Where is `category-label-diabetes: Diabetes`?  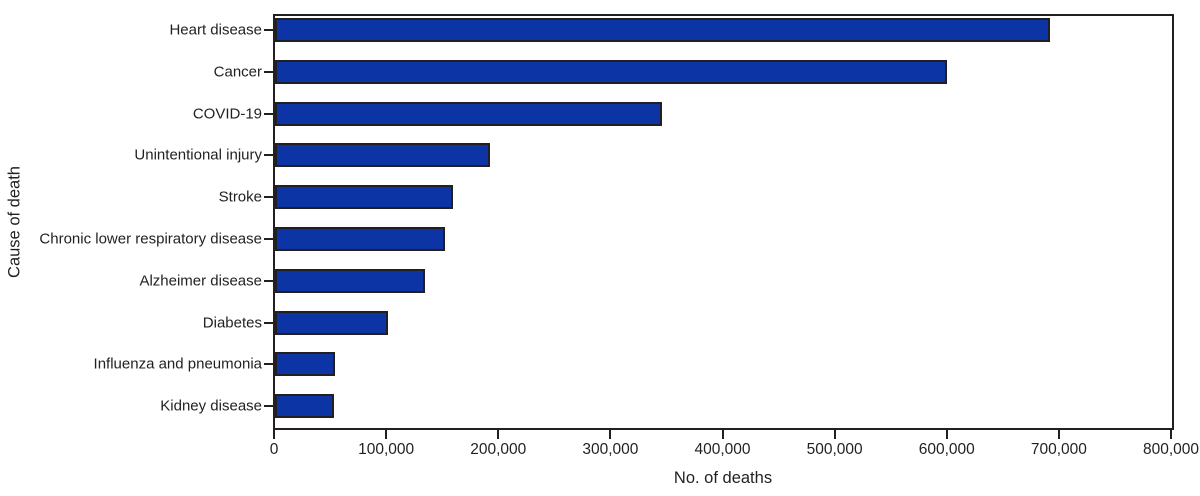
category-label-diabetes: Diabetes is located at coordinates (232, 323).